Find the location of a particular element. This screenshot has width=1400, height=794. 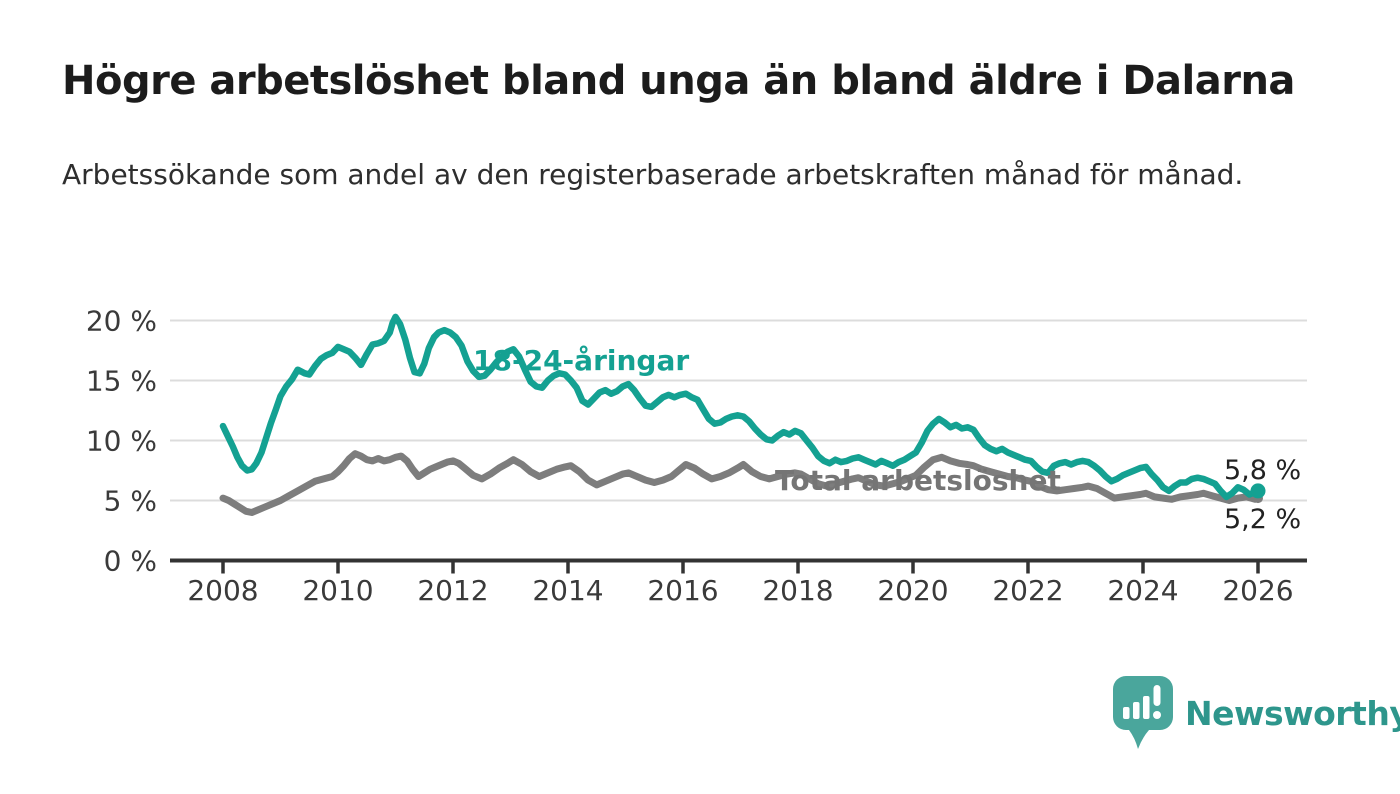

newsworthy-logo: Newsworthy is located at coordinates (1256, 713).